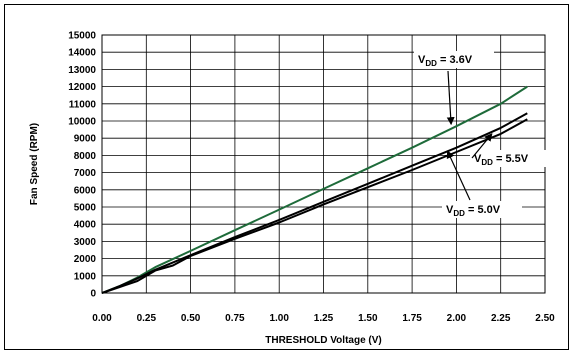 Image resolution: width=575 pixels, height=356 pixels. Describe the element at coordinates (82, 122) in the screenshot. I see `y-tick-label: 10000` at that location.